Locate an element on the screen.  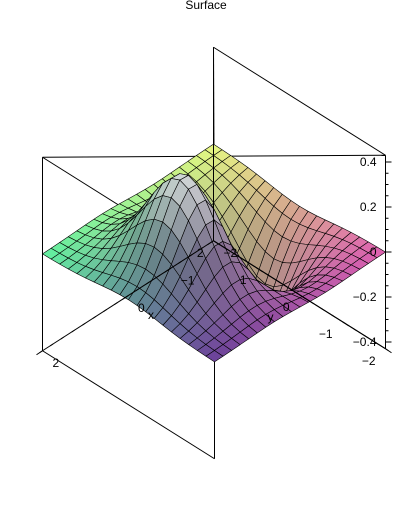
x-axis-line is located at coordinates (128, 296).